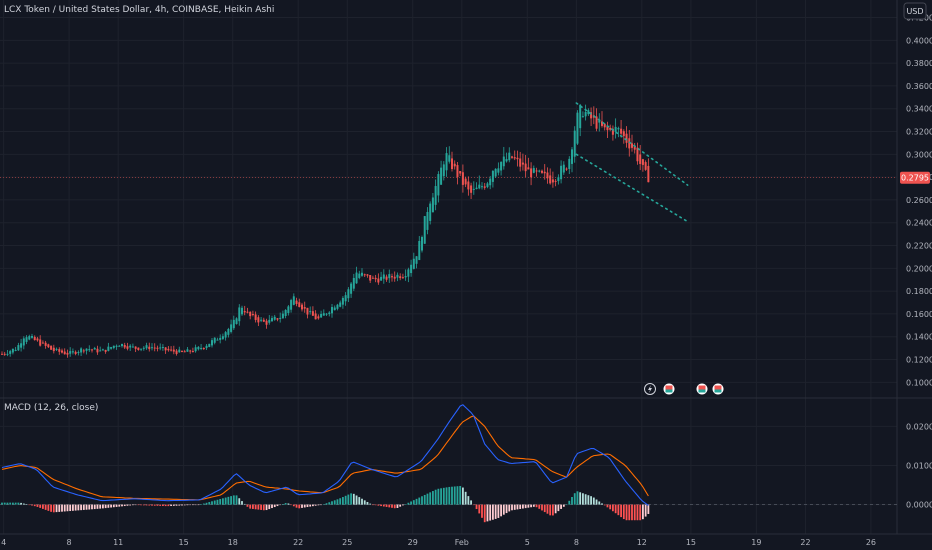 This screenshot has height=550, width=932. What do you see at coordinates (915, 11) in the screenshot?
I see `currency-button: USD` at bounding box center [915, 11].